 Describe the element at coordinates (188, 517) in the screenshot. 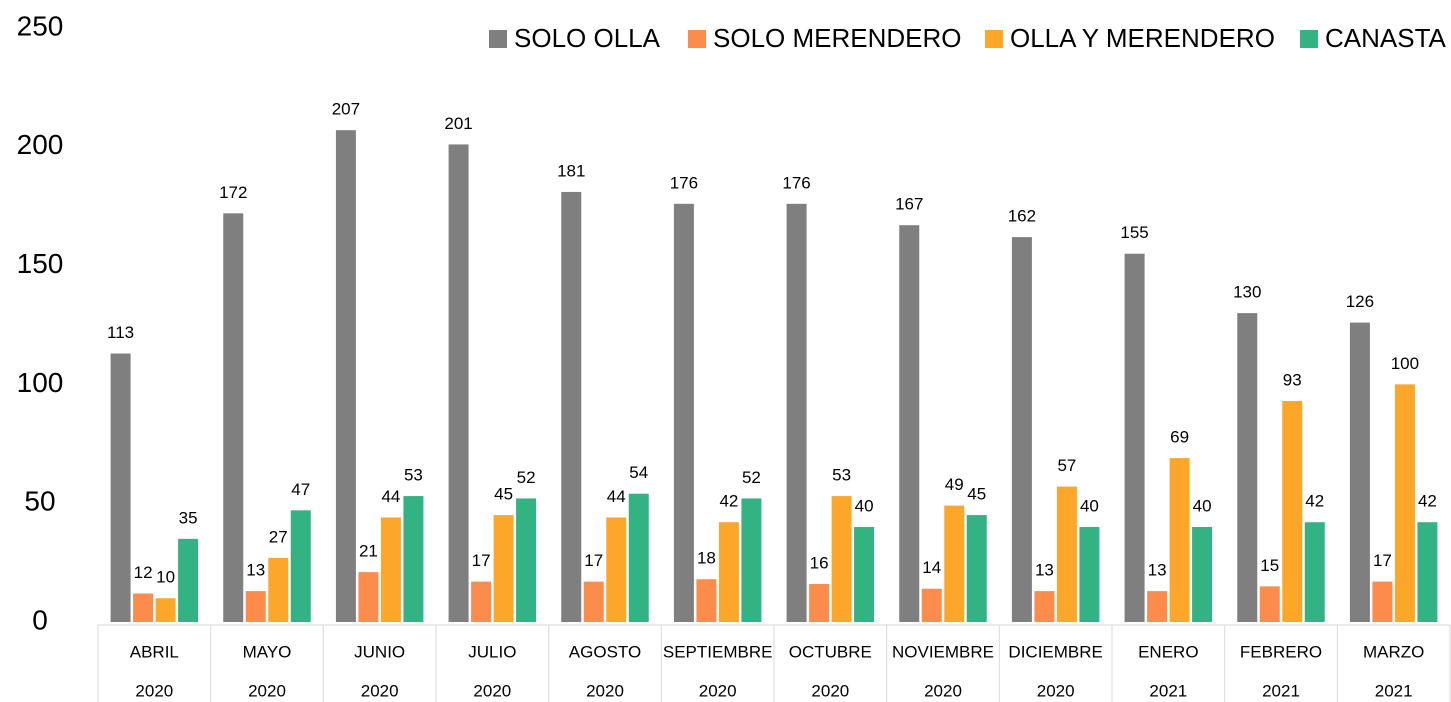

I see `value-label: 35` at that location.